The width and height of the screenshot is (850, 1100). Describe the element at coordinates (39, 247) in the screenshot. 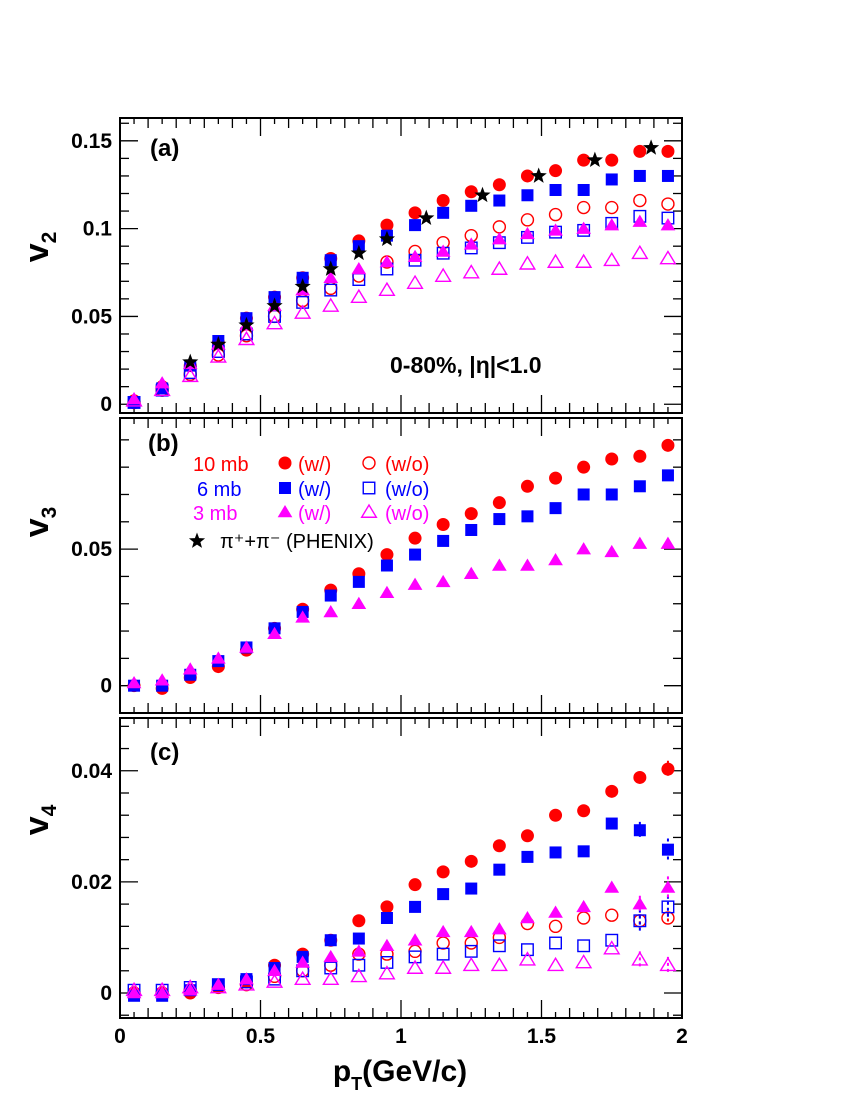

I see `svg-text: v2` at that location.